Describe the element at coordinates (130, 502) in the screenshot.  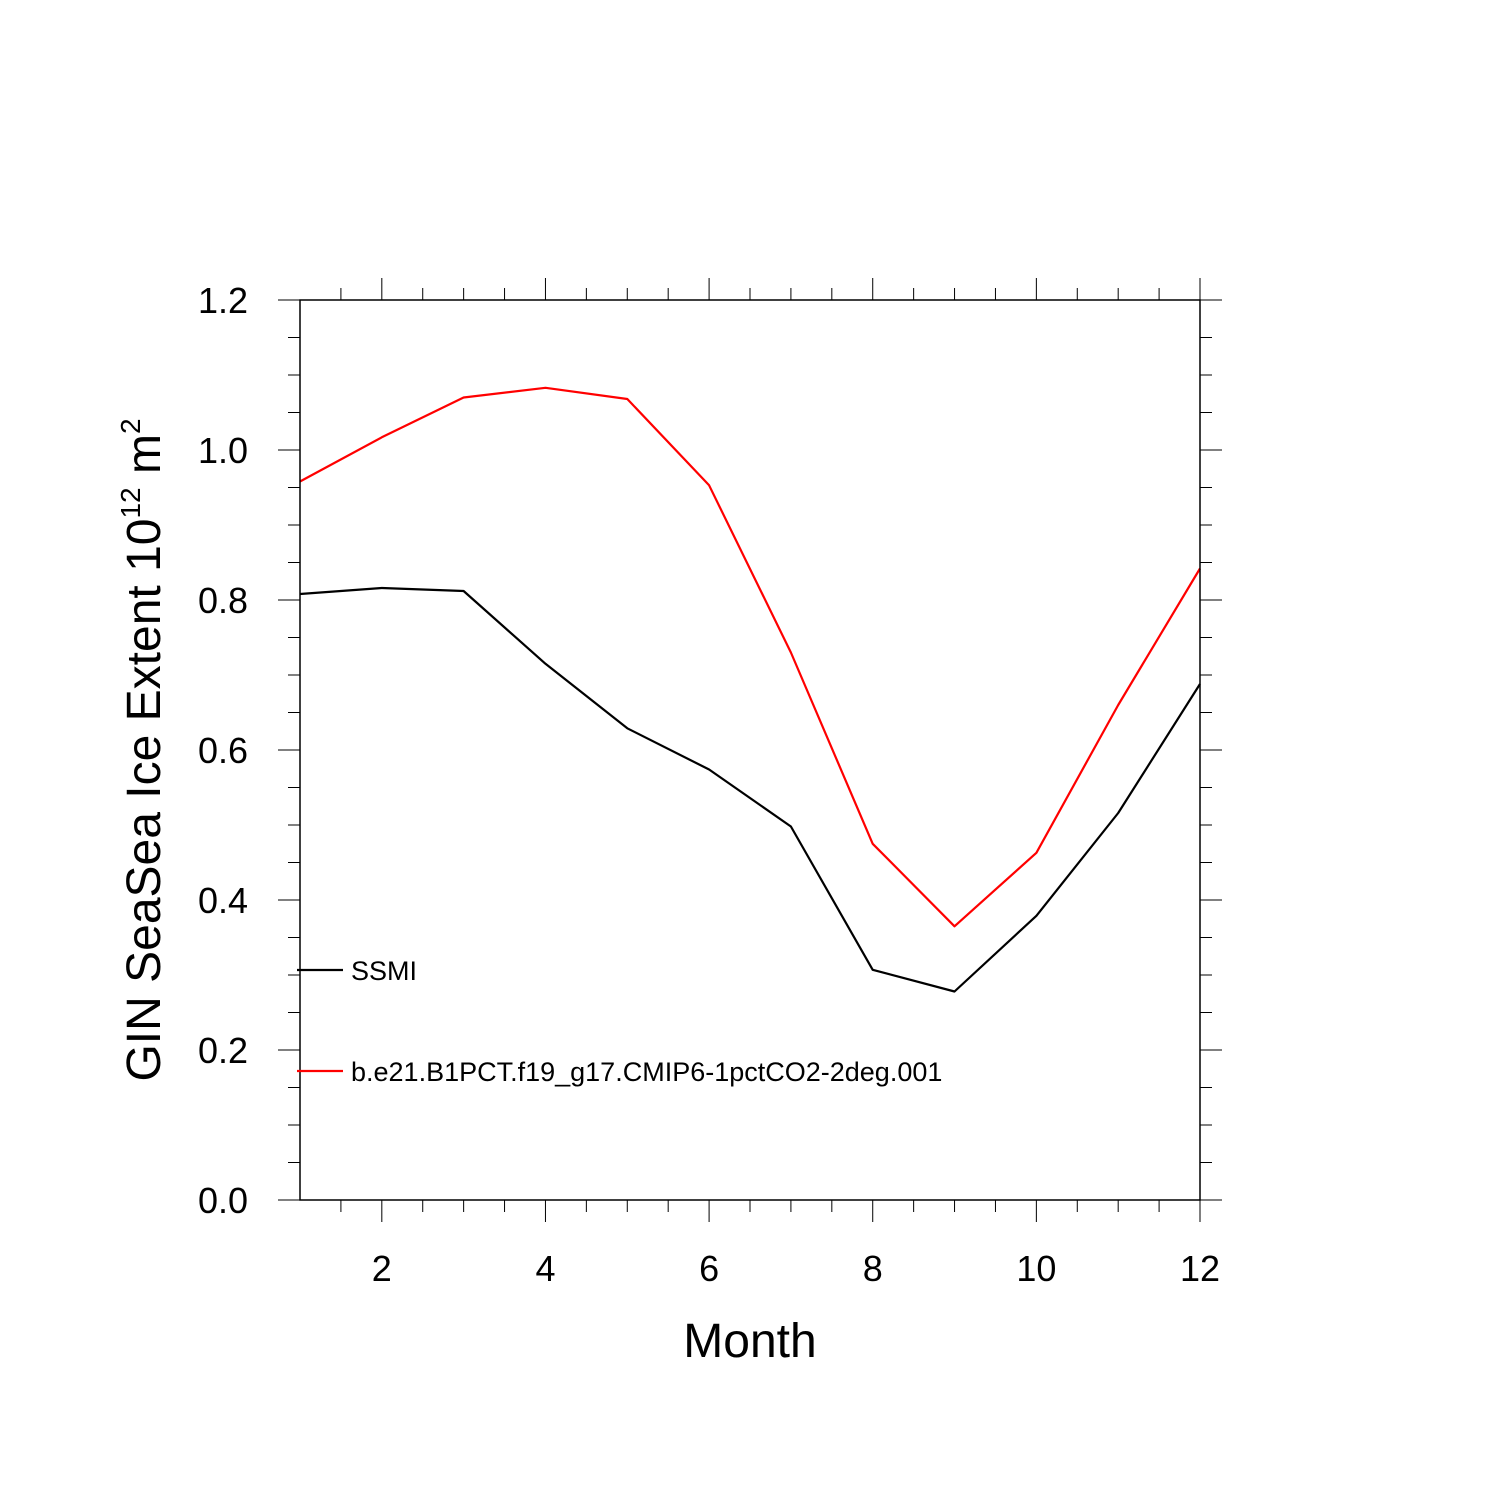
I see `y-axis-label-exponent-1: 12` at that location.